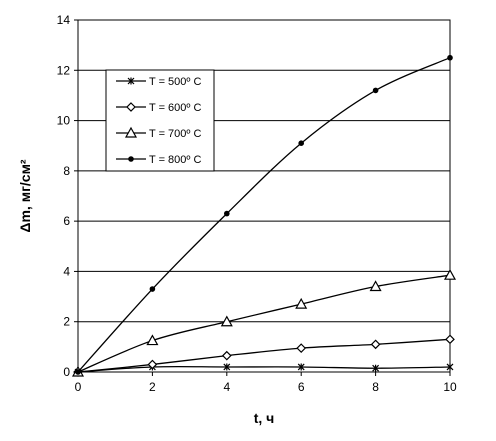 This screenshot has width=496, height=441. Describe the element at coordinates (226, 387) in the screenshot. I see `x-tick-label: 4` at that location.